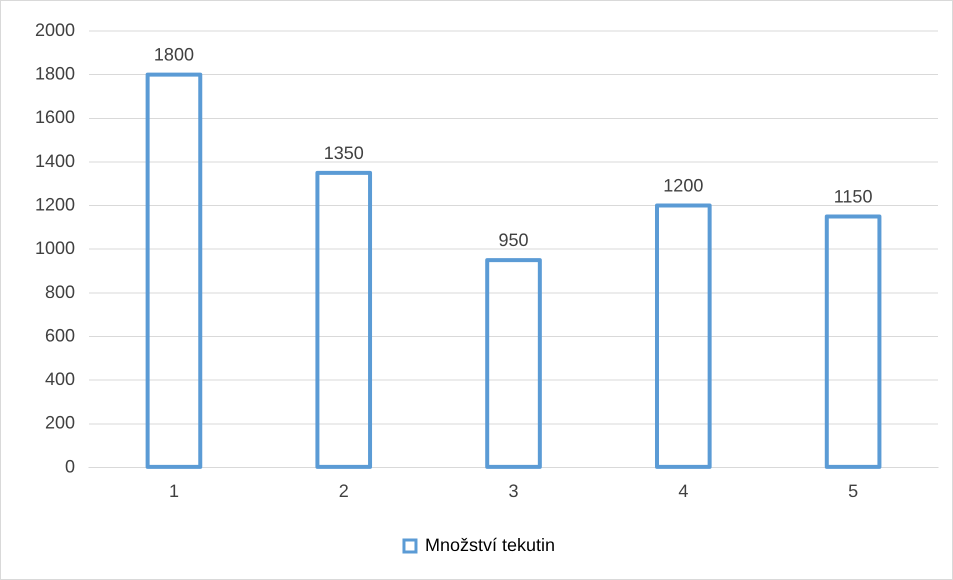 This screenshot has width=953, height=580. I want to click on x-tick-label: 2, so click(343, 491).